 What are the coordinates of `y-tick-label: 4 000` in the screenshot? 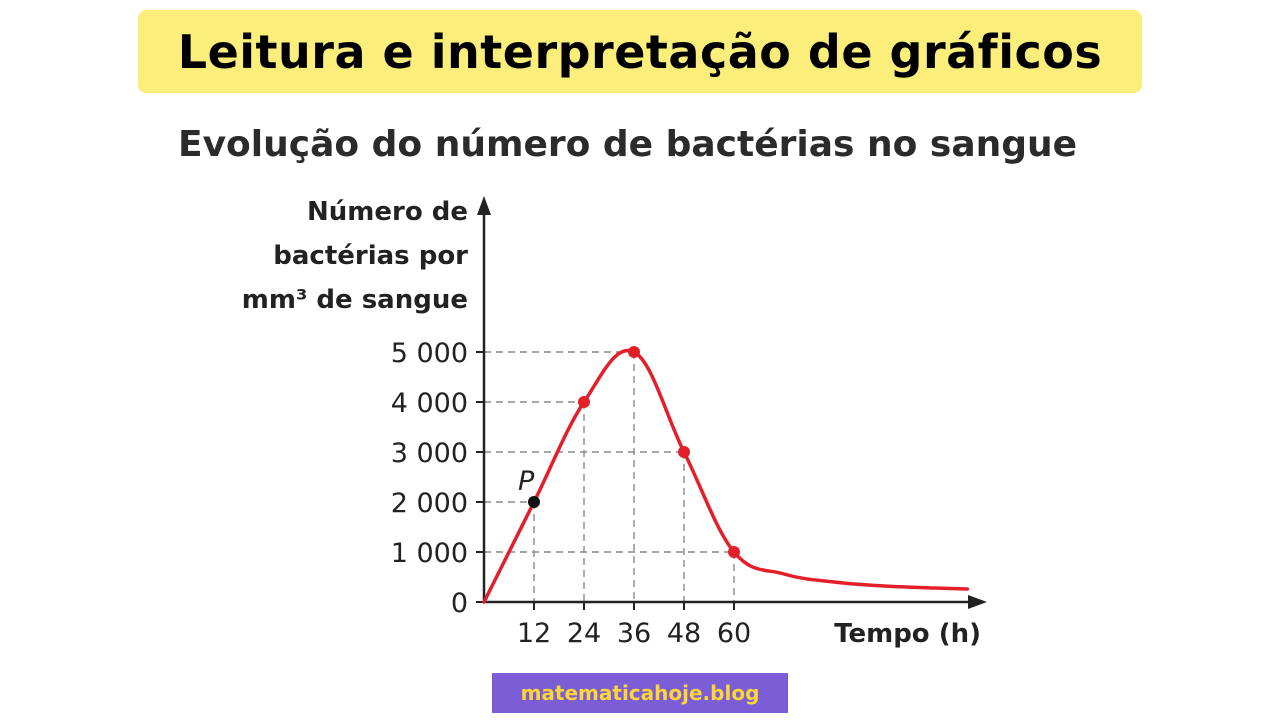 It's located at (429, 403).